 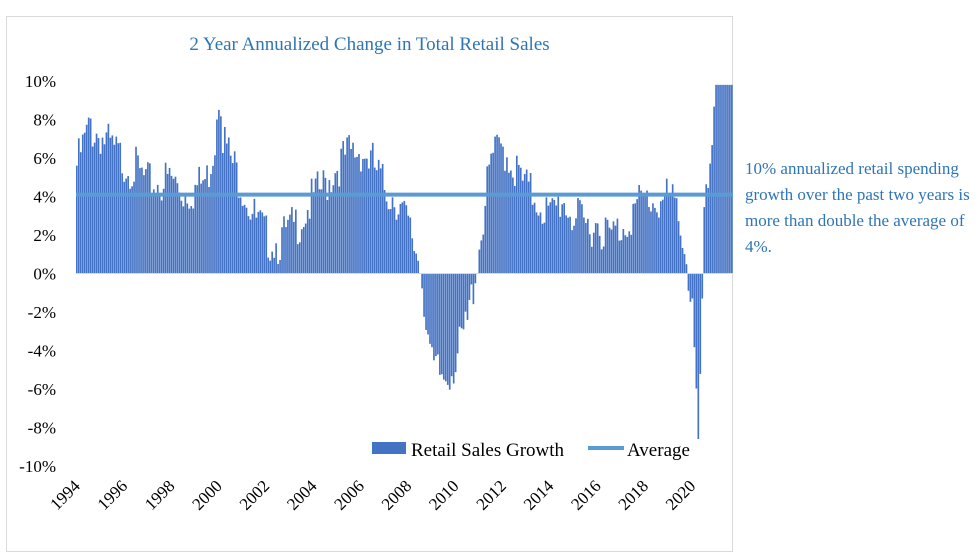 I want to click on legend-bar-swatch, so click(x=389, y=448).